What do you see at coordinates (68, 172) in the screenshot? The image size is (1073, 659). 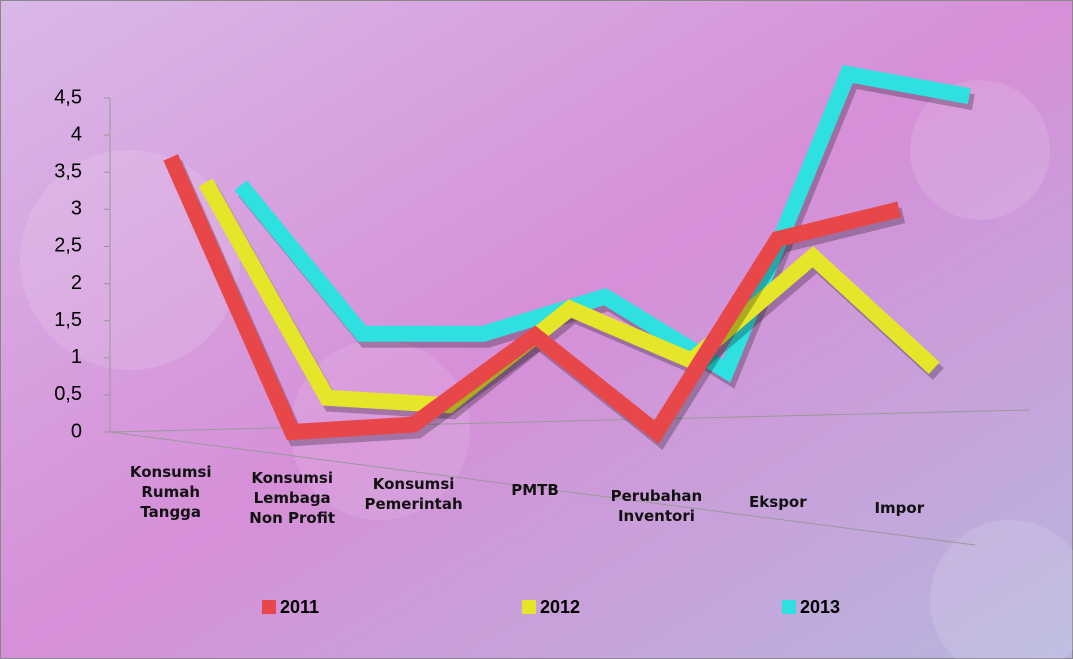 I see `y-tick-label: 3,5` at bounding box center [68, 172].